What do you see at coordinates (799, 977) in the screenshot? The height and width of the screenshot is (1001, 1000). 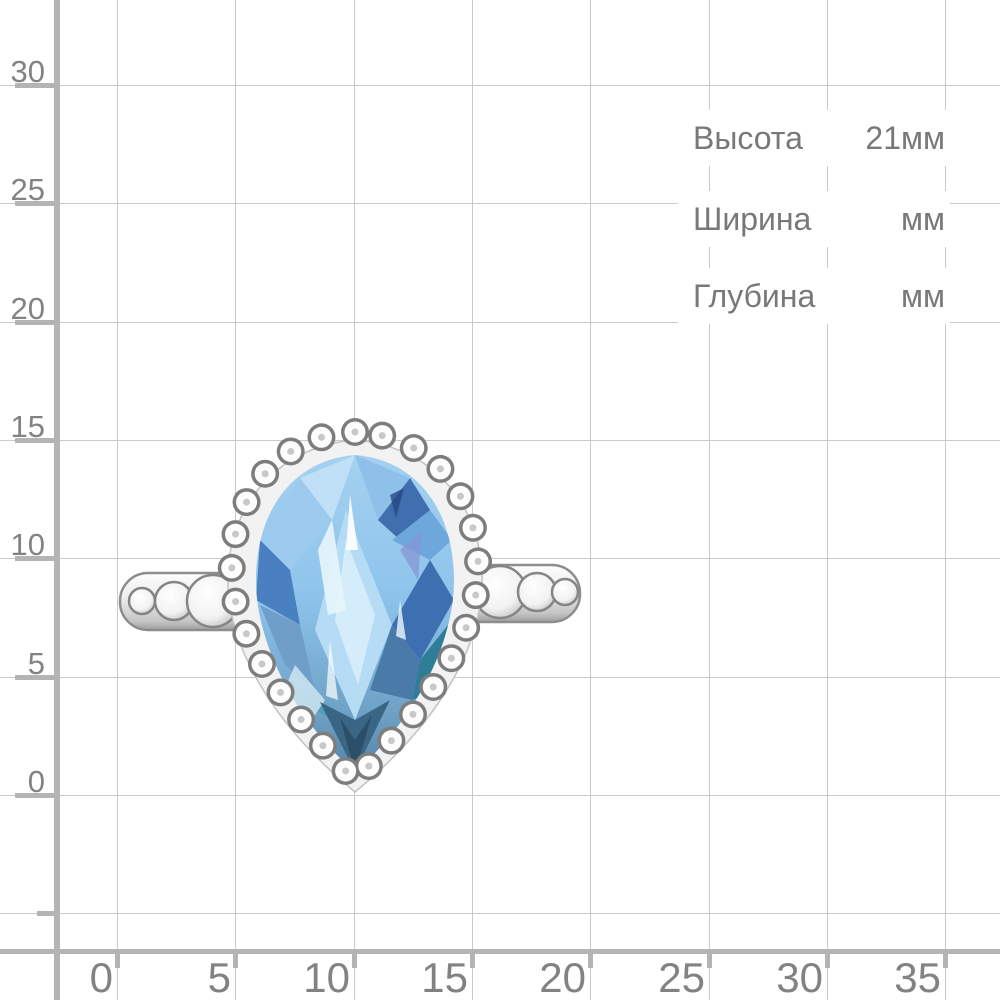 I see `x-axis-label: 30` at bounding box center [799, 977].